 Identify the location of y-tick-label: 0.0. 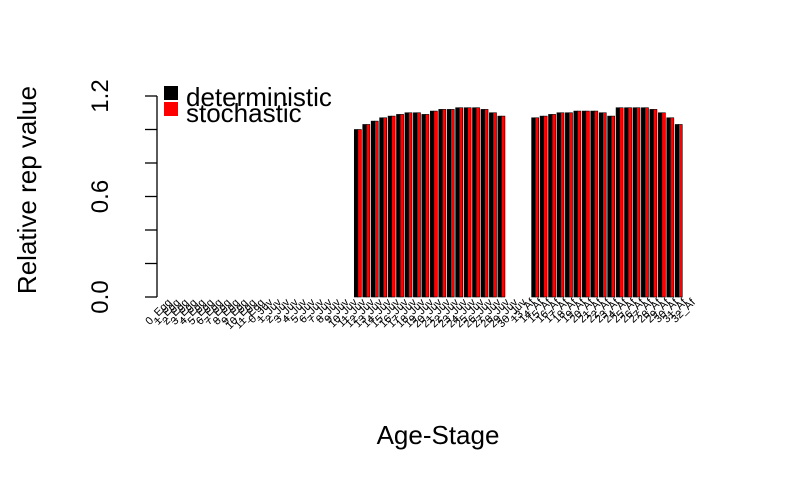
(100, 296).